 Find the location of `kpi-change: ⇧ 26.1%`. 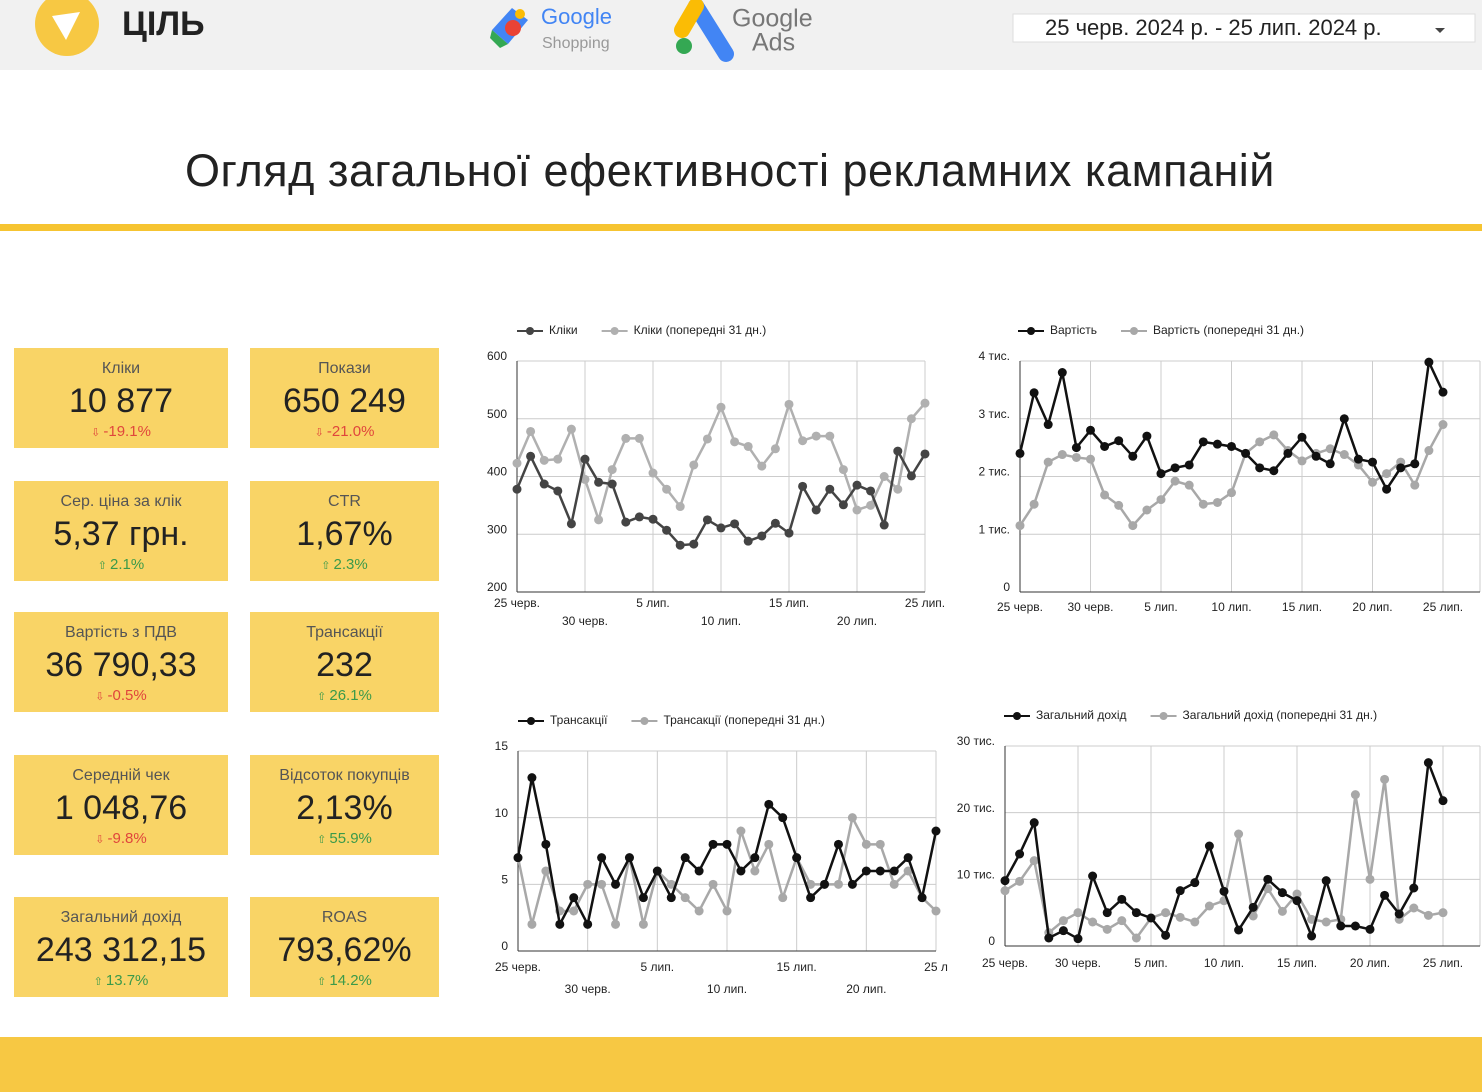

kpi-change: ⇧ 26.1% is located at coordinates (344, 695).